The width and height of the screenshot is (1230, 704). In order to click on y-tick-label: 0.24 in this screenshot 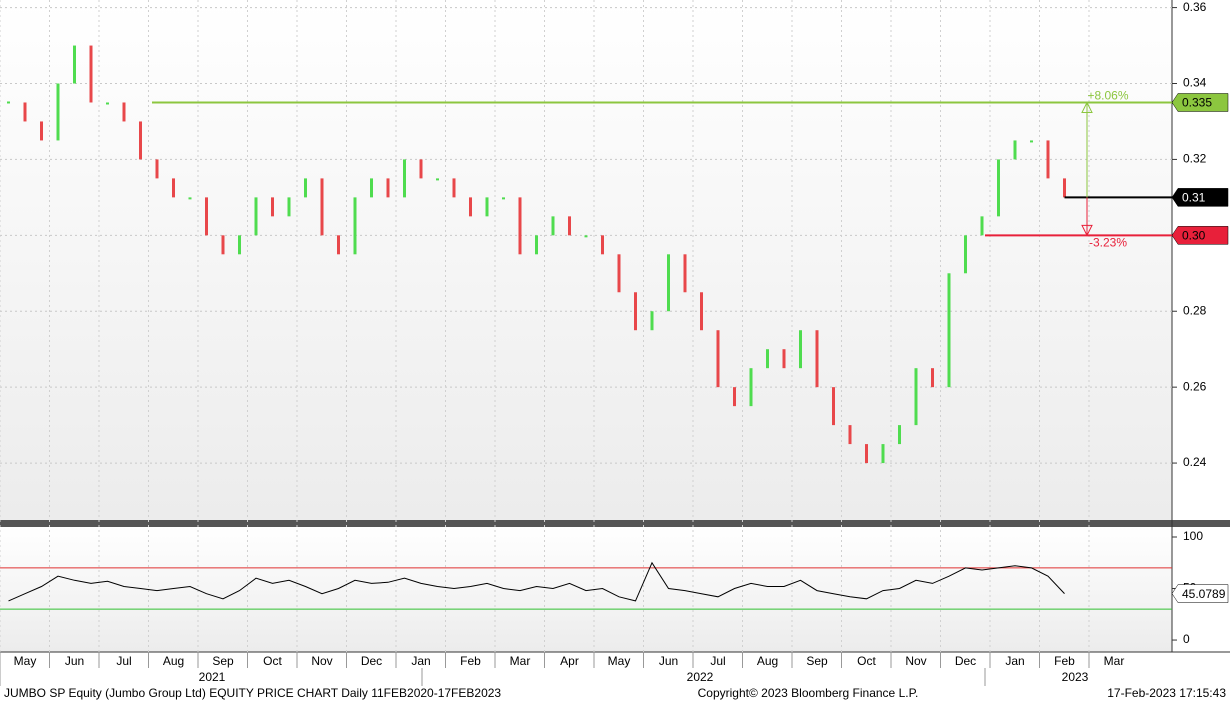, I will do `click(1195, 462)`.